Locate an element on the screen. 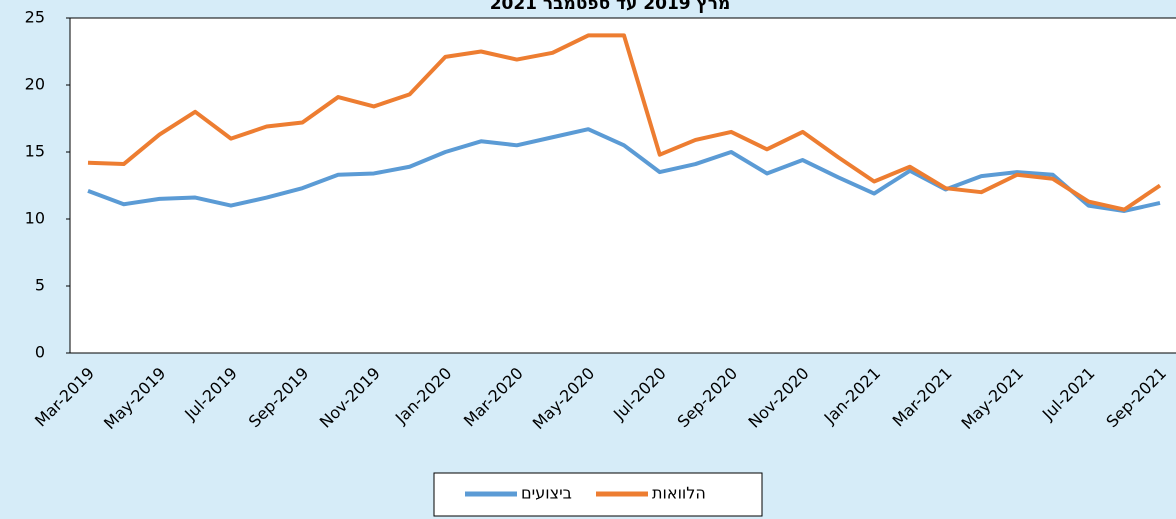 The height and width of the screenshot is (519, 1176). y-tick-label: 5 is located at coordinates (40, 285).